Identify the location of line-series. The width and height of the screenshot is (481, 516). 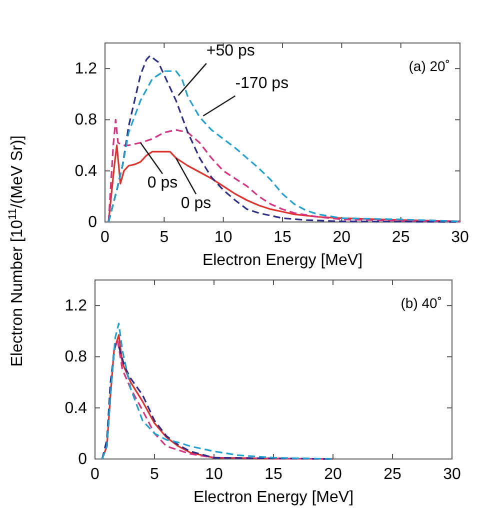
(284, 170).